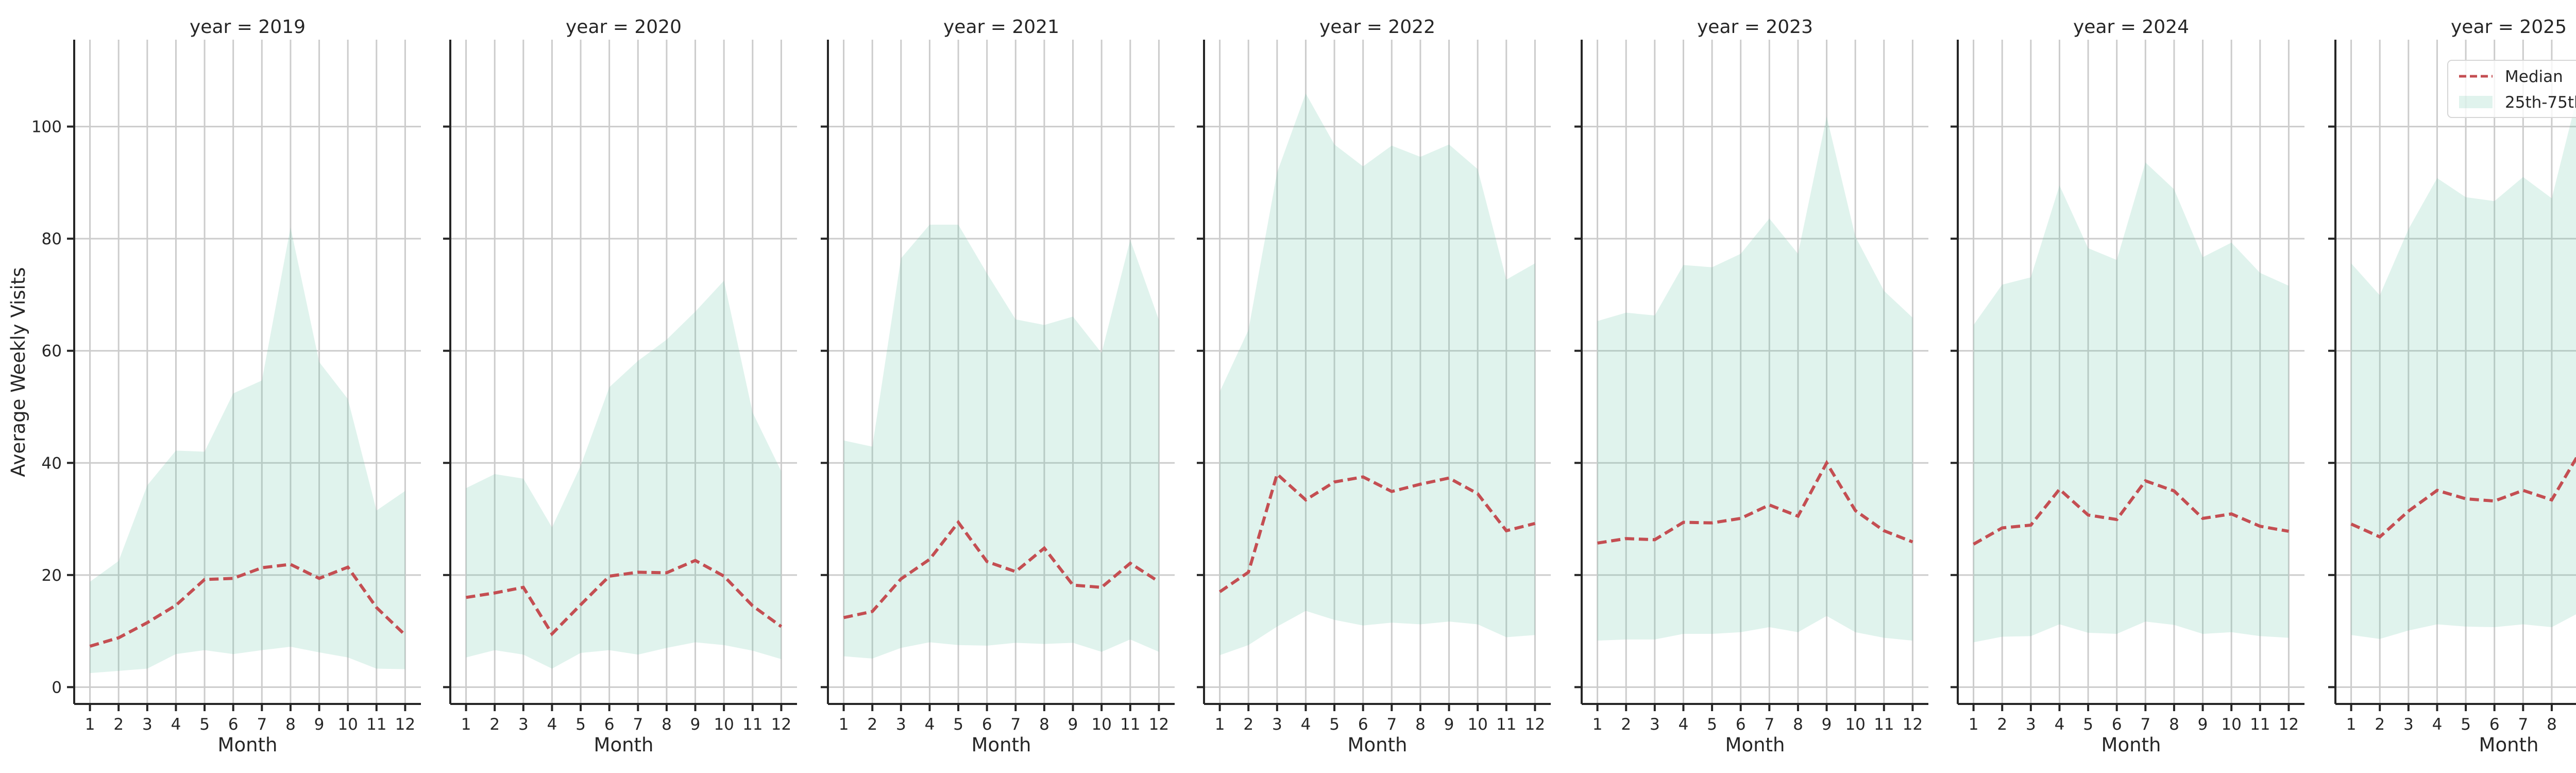 The image size is (2576, 773). What do you see at coordinates (1001, 27) in the screenshot?
I see `facet-title: year = 2021` at bounding box center [1001, 27].